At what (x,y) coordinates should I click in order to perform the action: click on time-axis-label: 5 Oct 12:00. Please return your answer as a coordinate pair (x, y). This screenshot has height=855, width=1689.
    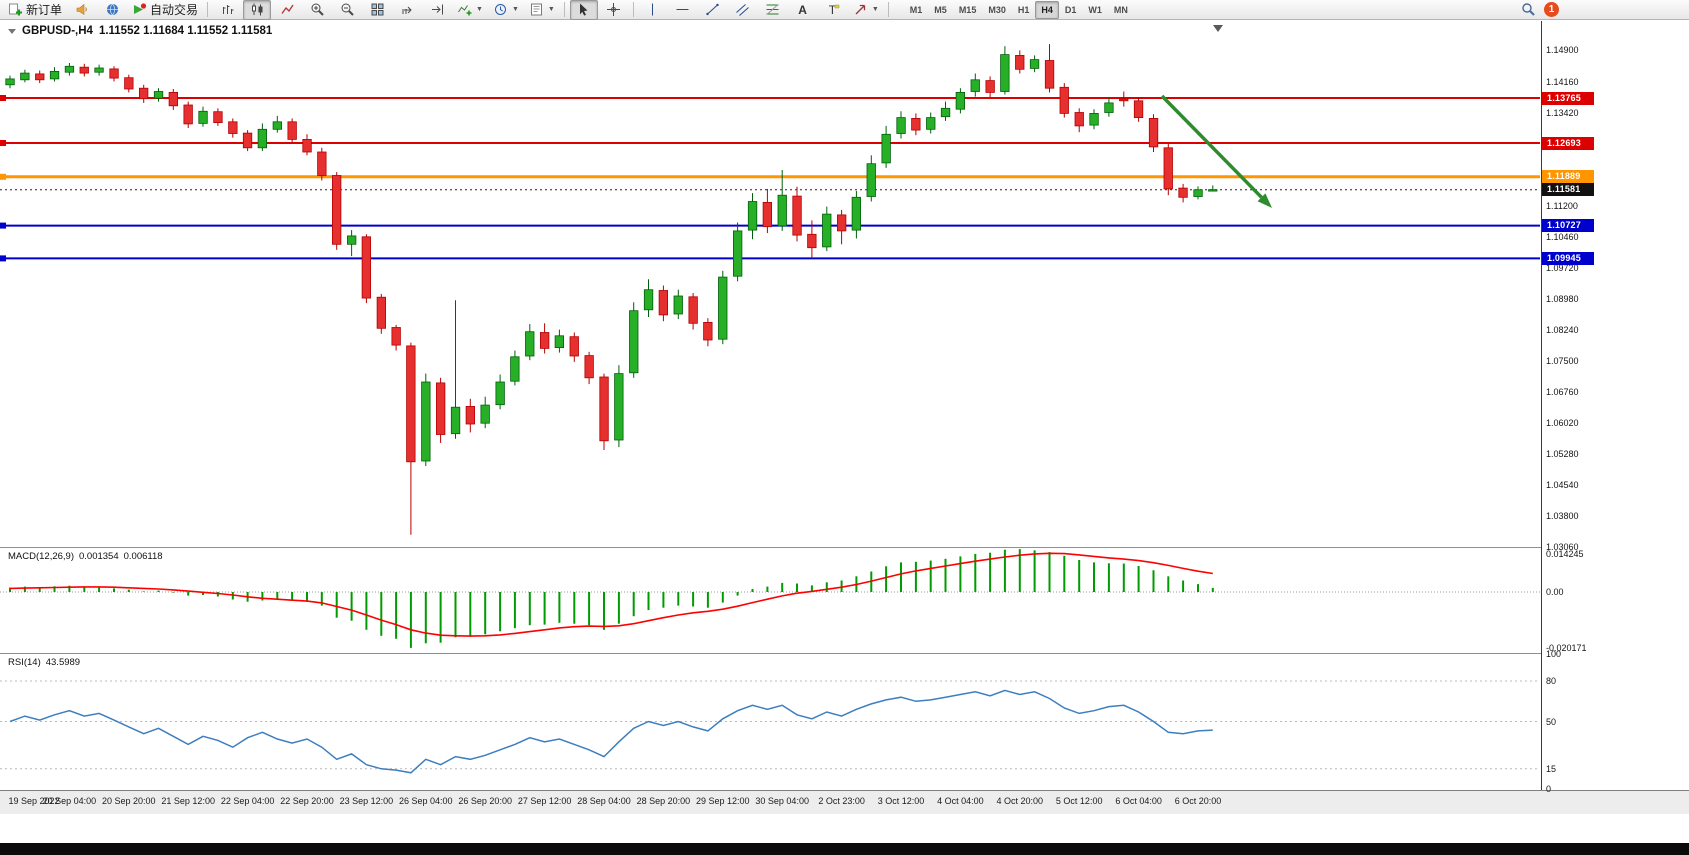
    Looking at the image, I should click on (1079, 801).